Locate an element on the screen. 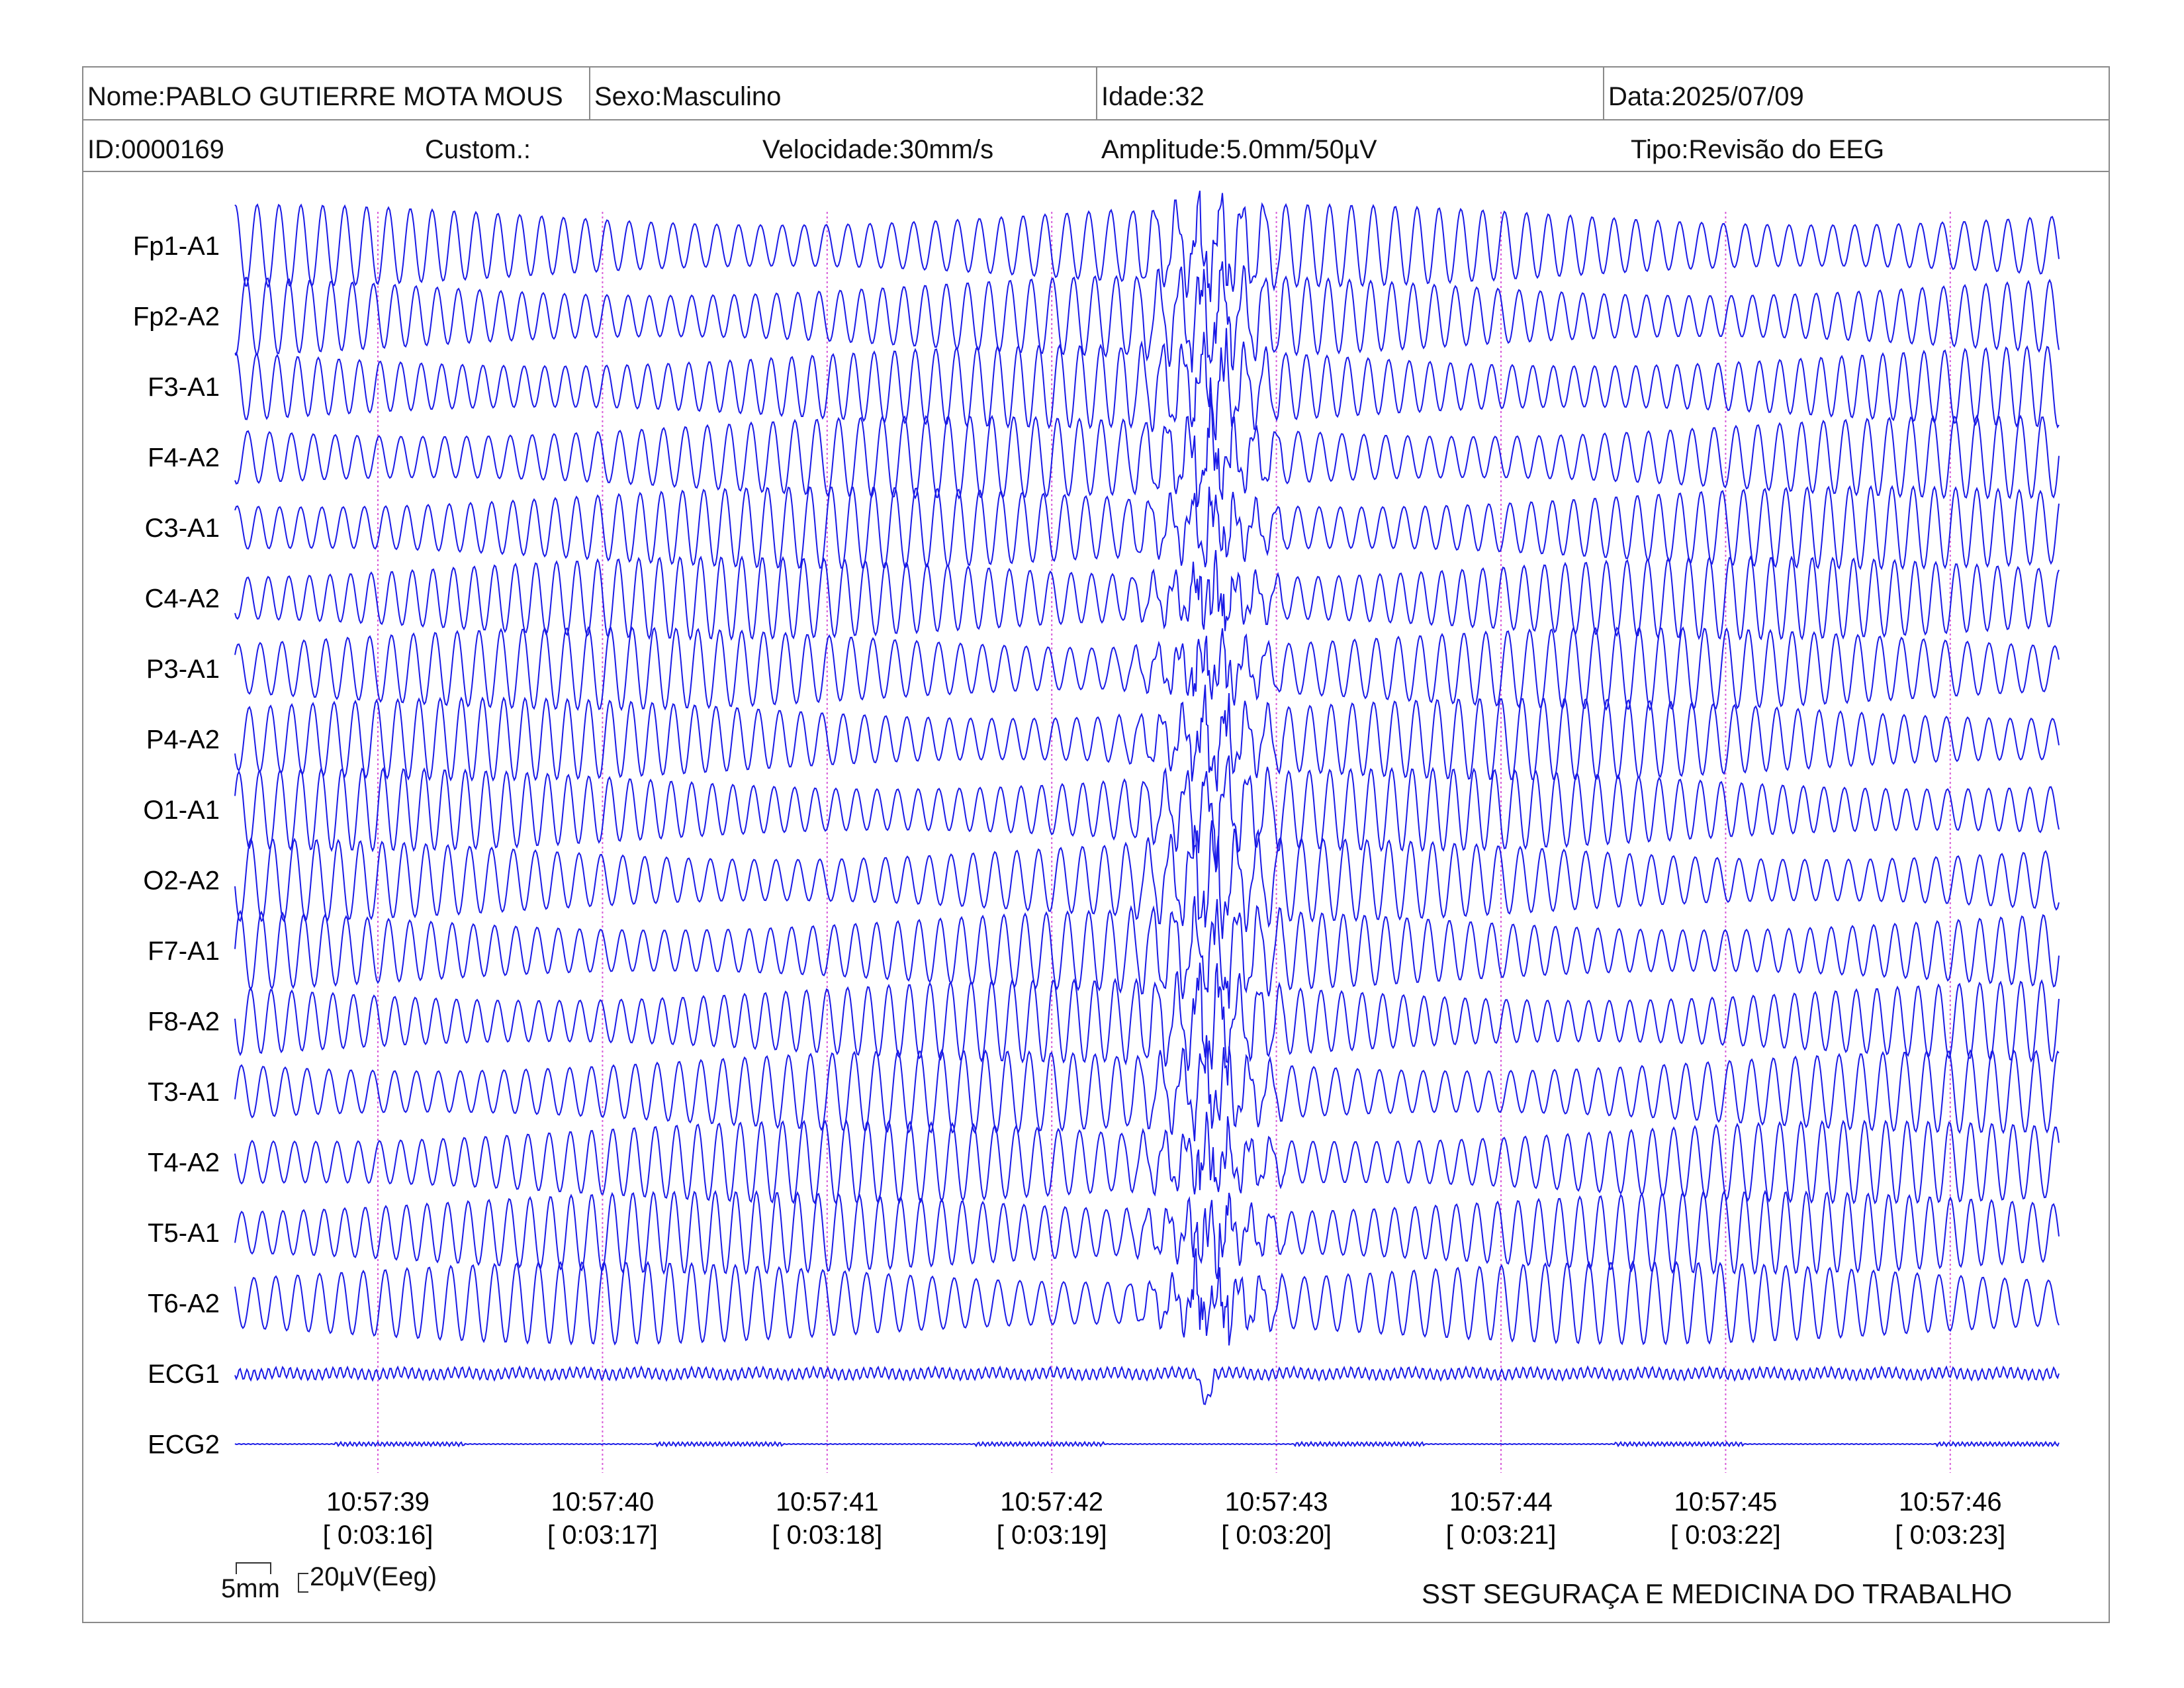  exam-type: Tipo:Revisão do EEG is located at coordinates (1758, 149).